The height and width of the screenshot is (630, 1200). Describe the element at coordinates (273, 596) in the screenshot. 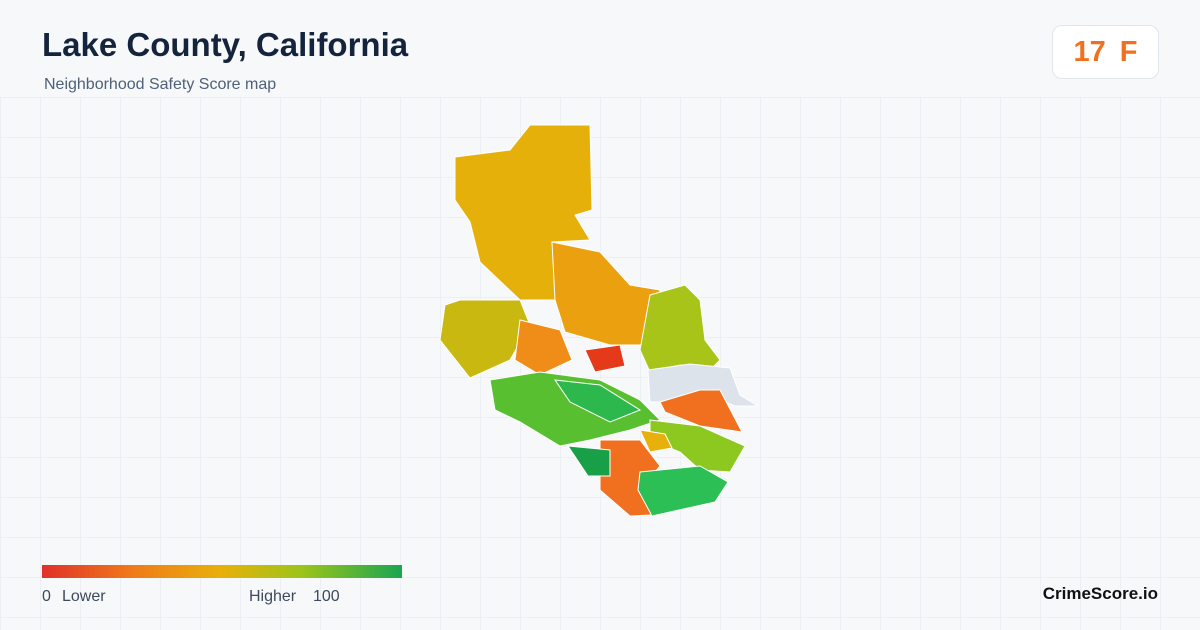

I see `legend-max-label: Higher` at that location.